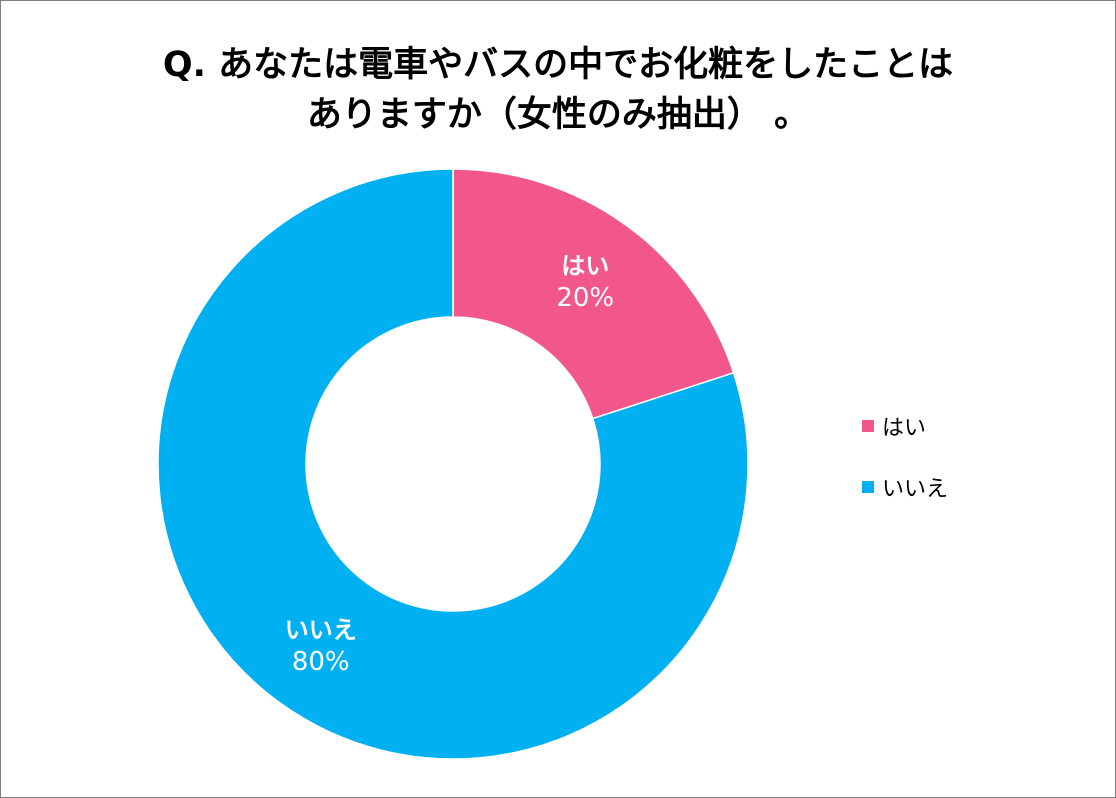  Describe the element at coordinates (321, 630) in the screenshot. I see `slice-iie-category-label: いいえ` at that location.